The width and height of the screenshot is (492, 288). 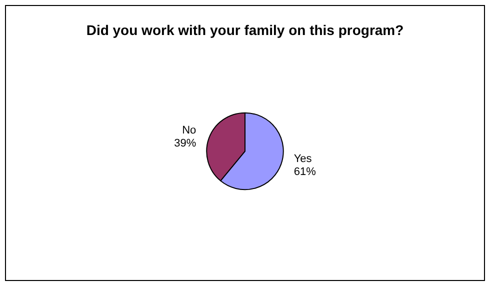 I want to click on data-label: 39%, so click(x=185, y=143).